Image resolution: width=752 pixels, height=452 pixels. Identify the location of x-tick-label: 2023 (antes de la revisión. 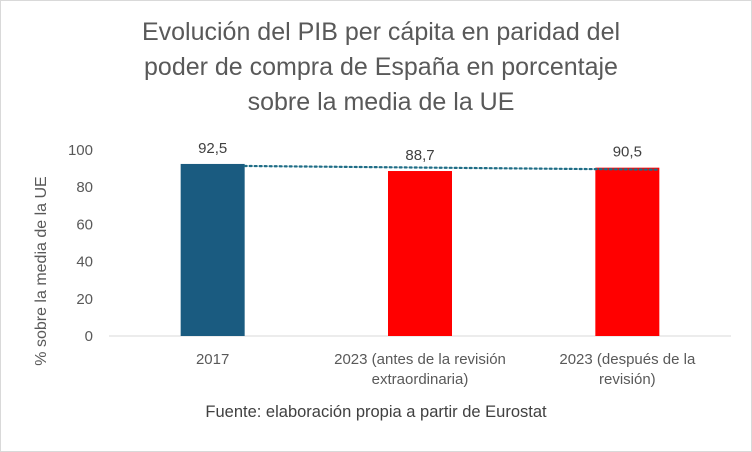
(420, 359).